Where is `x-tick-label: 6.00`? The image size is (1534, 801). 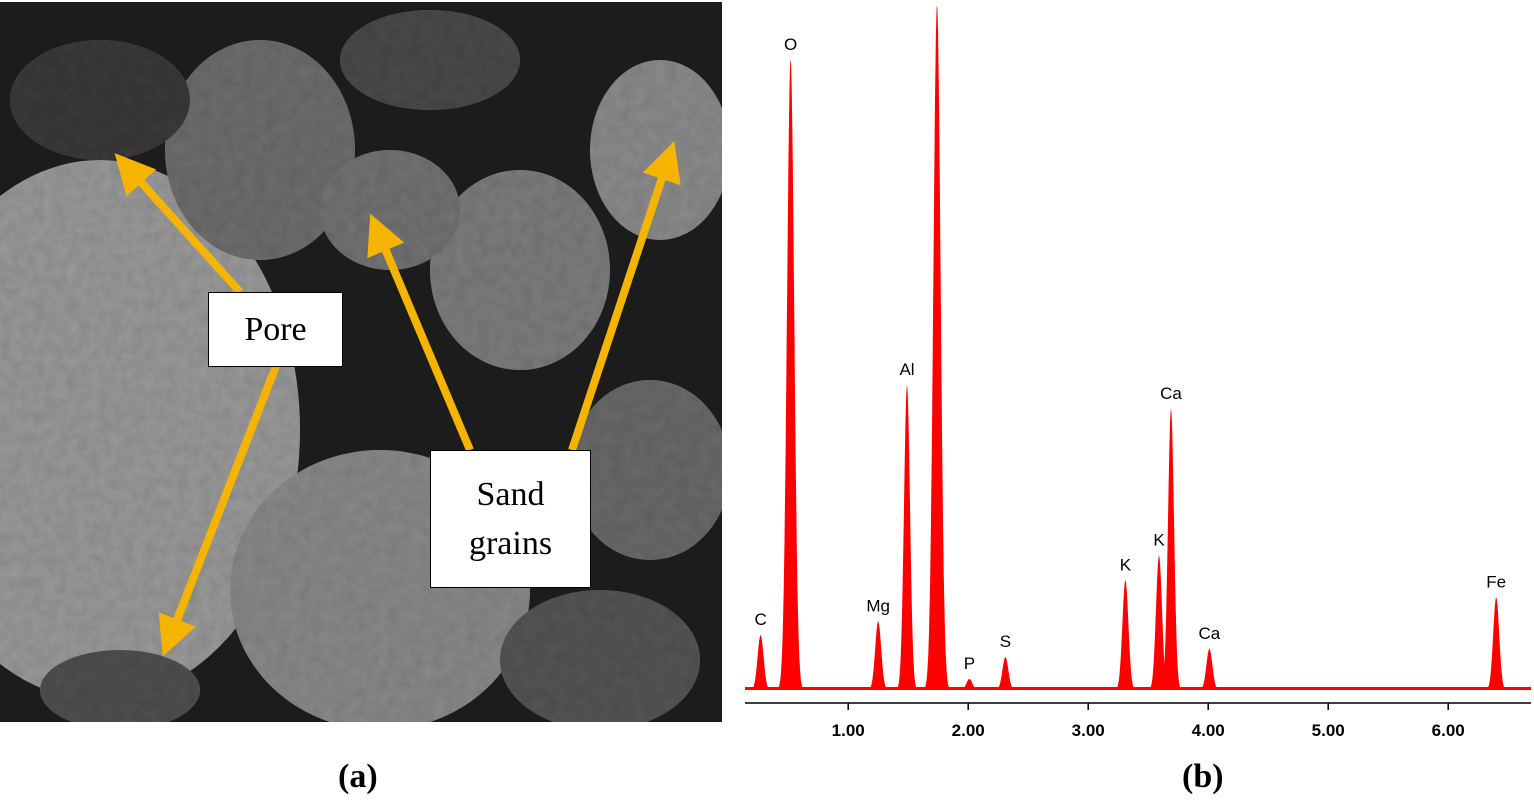
x-tick-label: 6.00 is located at coordinates (1448, 730).